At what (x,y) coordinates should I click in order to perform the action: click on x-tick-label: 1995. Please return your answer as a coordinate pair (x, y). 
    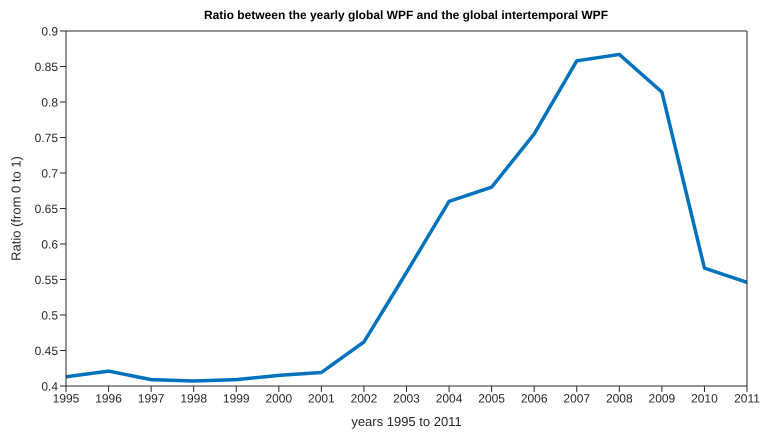
    Looking at the image, I should click on (66, 399).